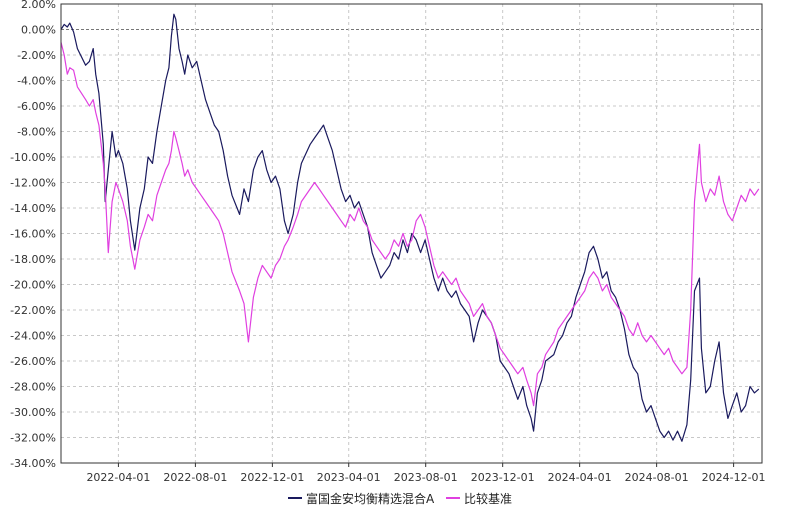  I want to click on y-tick-label: 0.00%, so click(38, 30).